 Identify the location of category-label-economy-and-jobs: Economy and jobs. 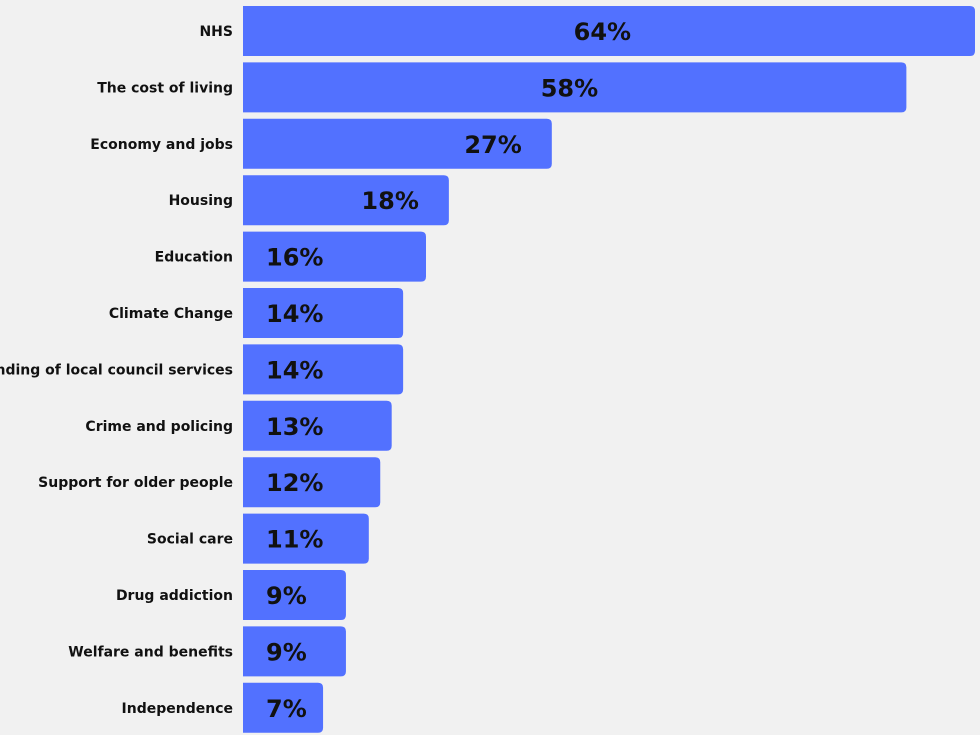
(161, 145).